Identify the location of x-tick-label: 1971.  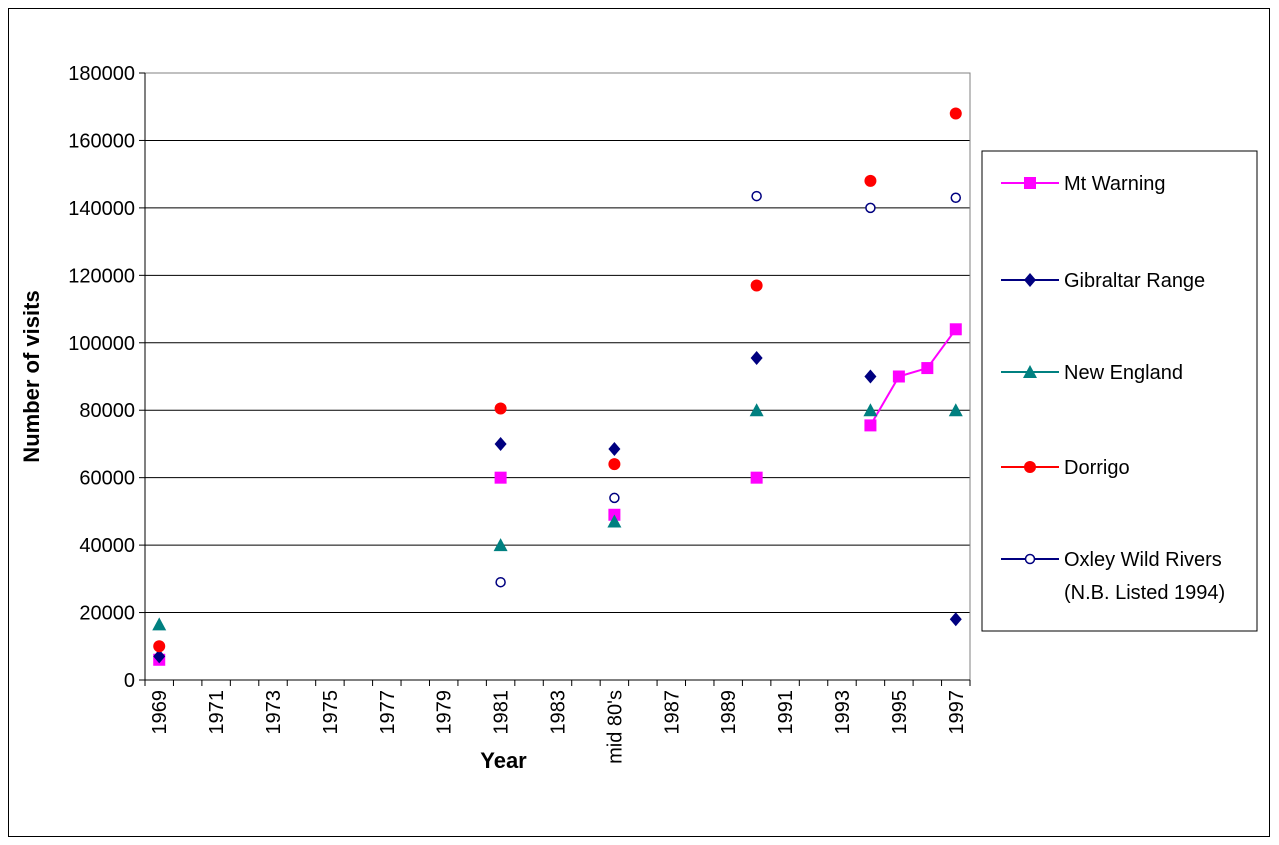
(217, 712).